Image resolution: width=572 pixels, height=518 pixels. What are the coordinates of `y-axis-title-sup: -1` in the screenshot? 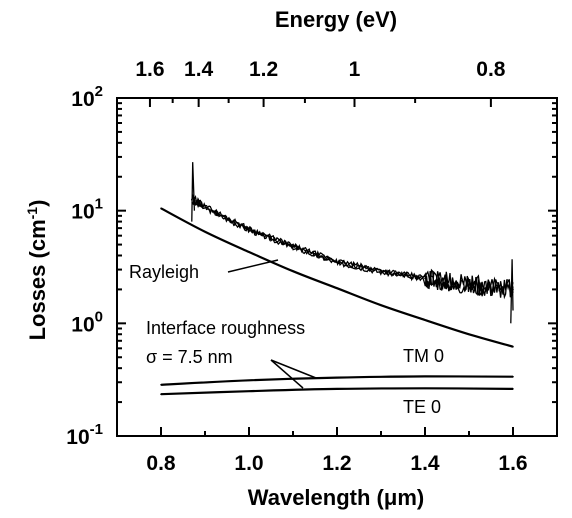 It's located at (32, 213).